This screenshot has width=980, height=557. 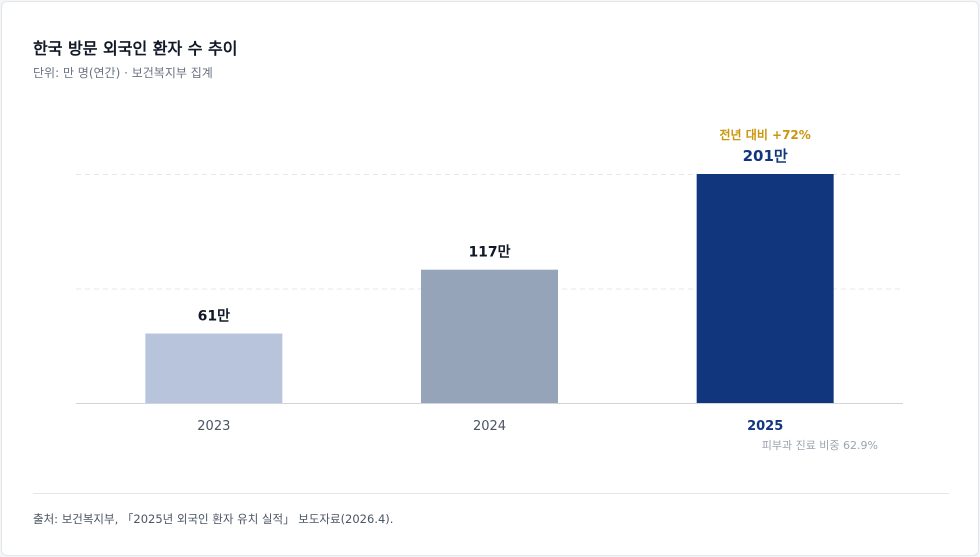 What do you see at coordinates (489, 336) in the screenshot?
I see `bar-2024` at bounding box center [489, 336].